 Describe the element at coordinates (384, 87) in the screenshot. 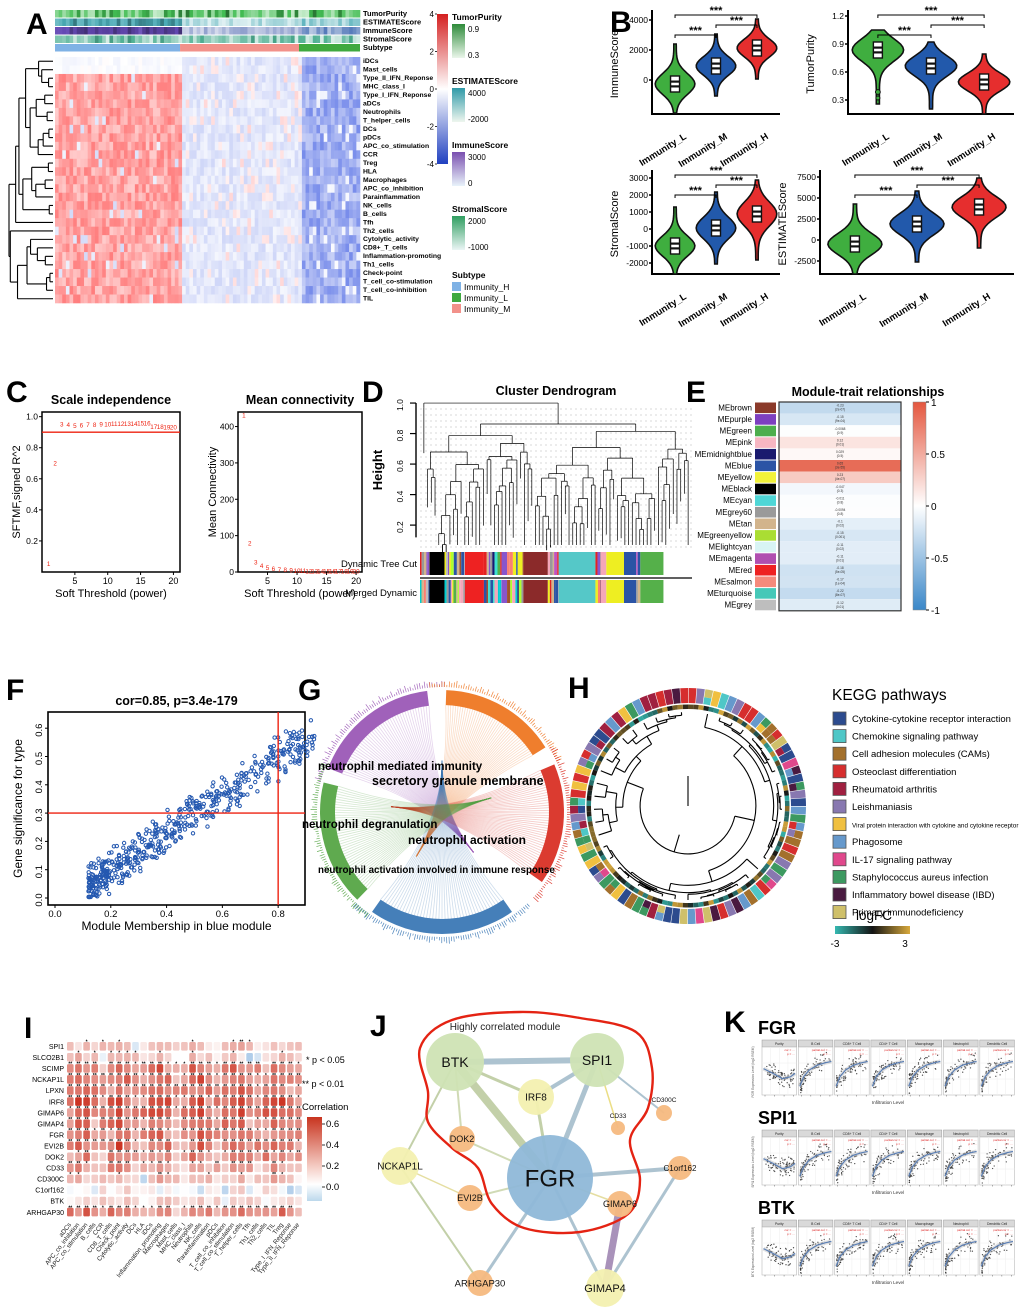

I see `svg-text: MHC_class_I` at that location.